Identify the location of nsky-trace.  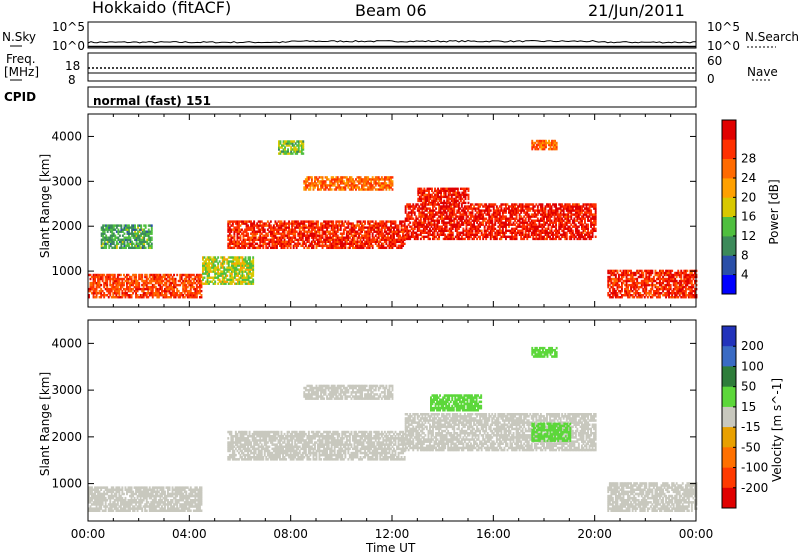
(392, 44).